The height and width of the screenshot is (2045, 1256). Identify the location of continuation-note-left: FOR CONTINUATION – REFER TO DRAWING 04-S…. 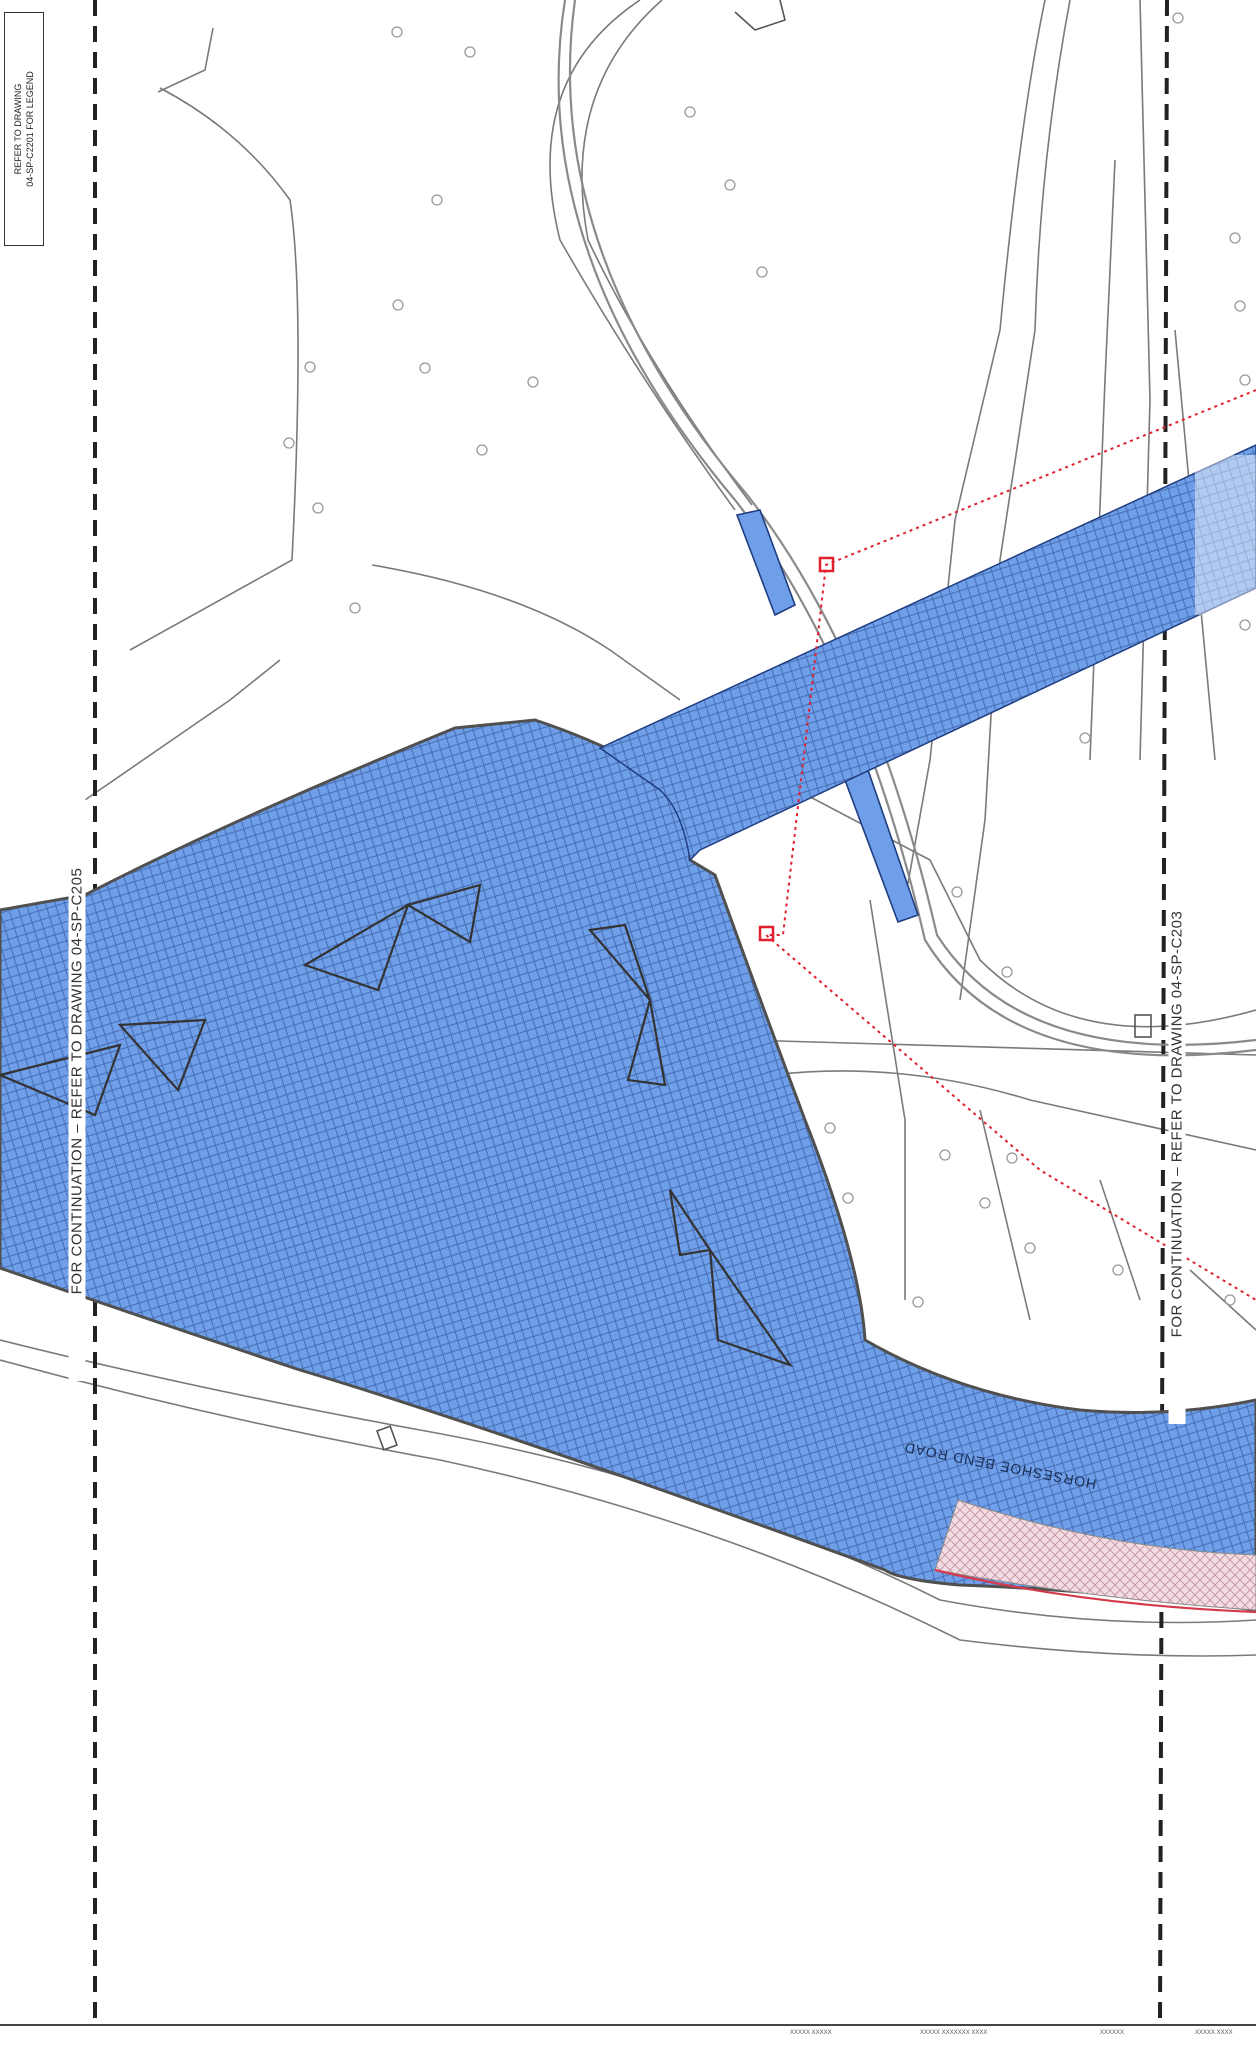
(77, 1081).